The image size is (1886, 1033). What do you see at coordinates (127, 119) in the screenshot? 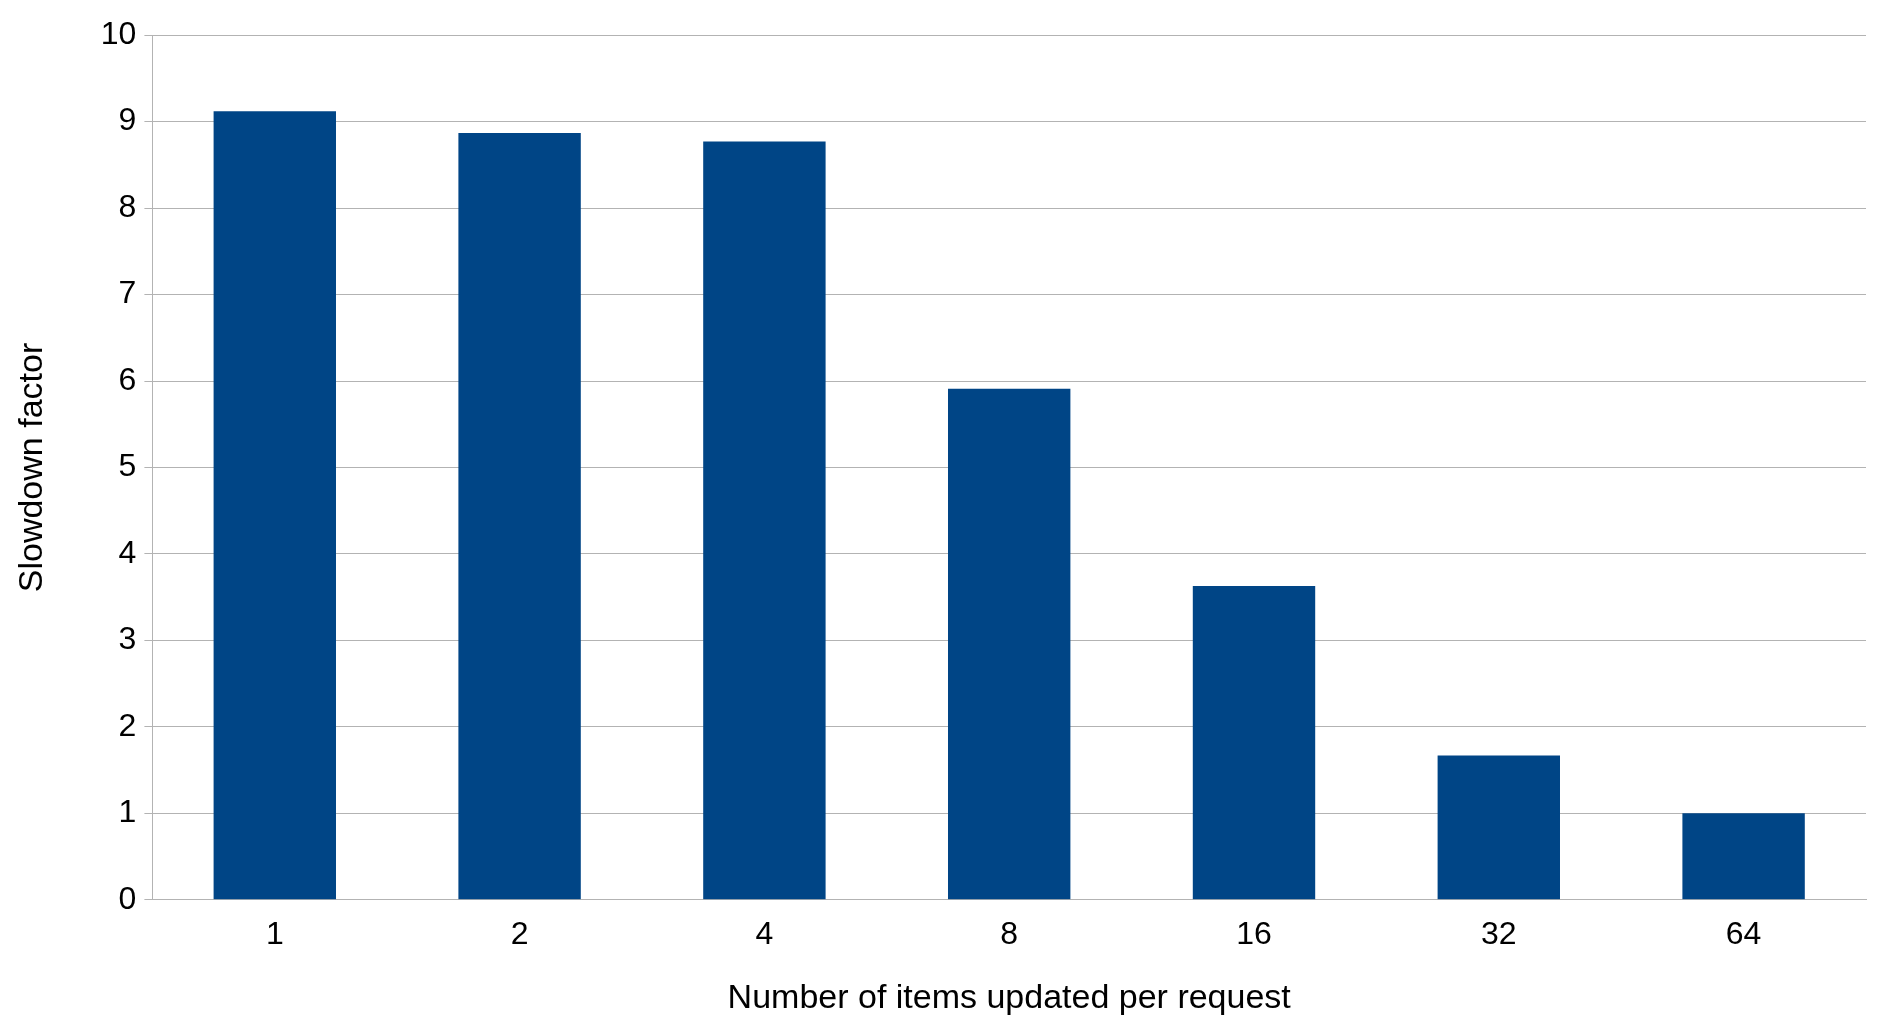
I see `y-tick-label: 9` at bounding box center [127, 119].